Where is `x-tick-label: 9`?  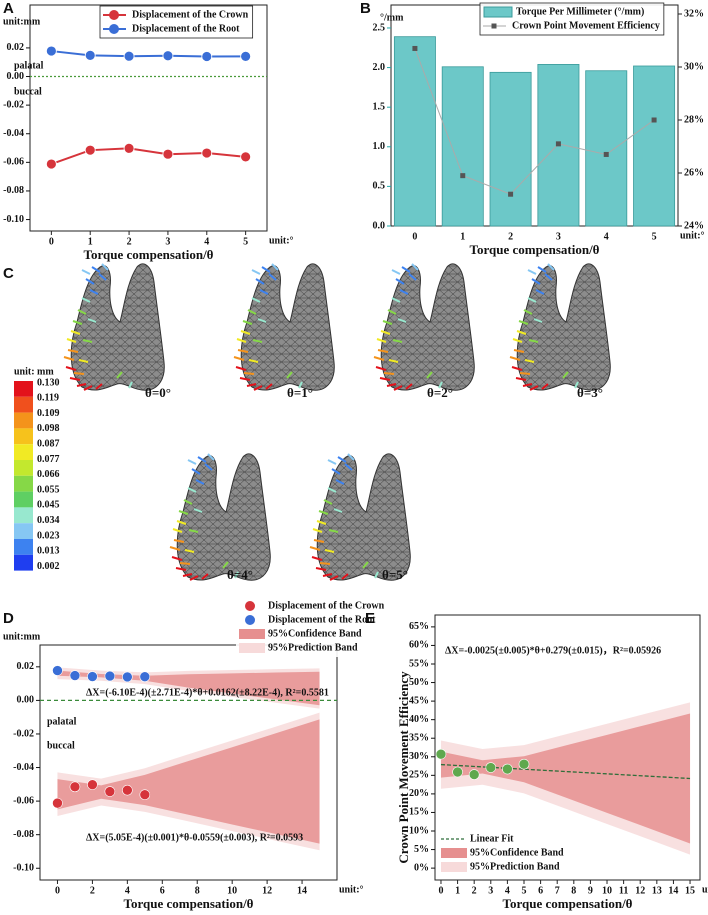
x-tick-label: 9 is located at coordinates (590, 890).